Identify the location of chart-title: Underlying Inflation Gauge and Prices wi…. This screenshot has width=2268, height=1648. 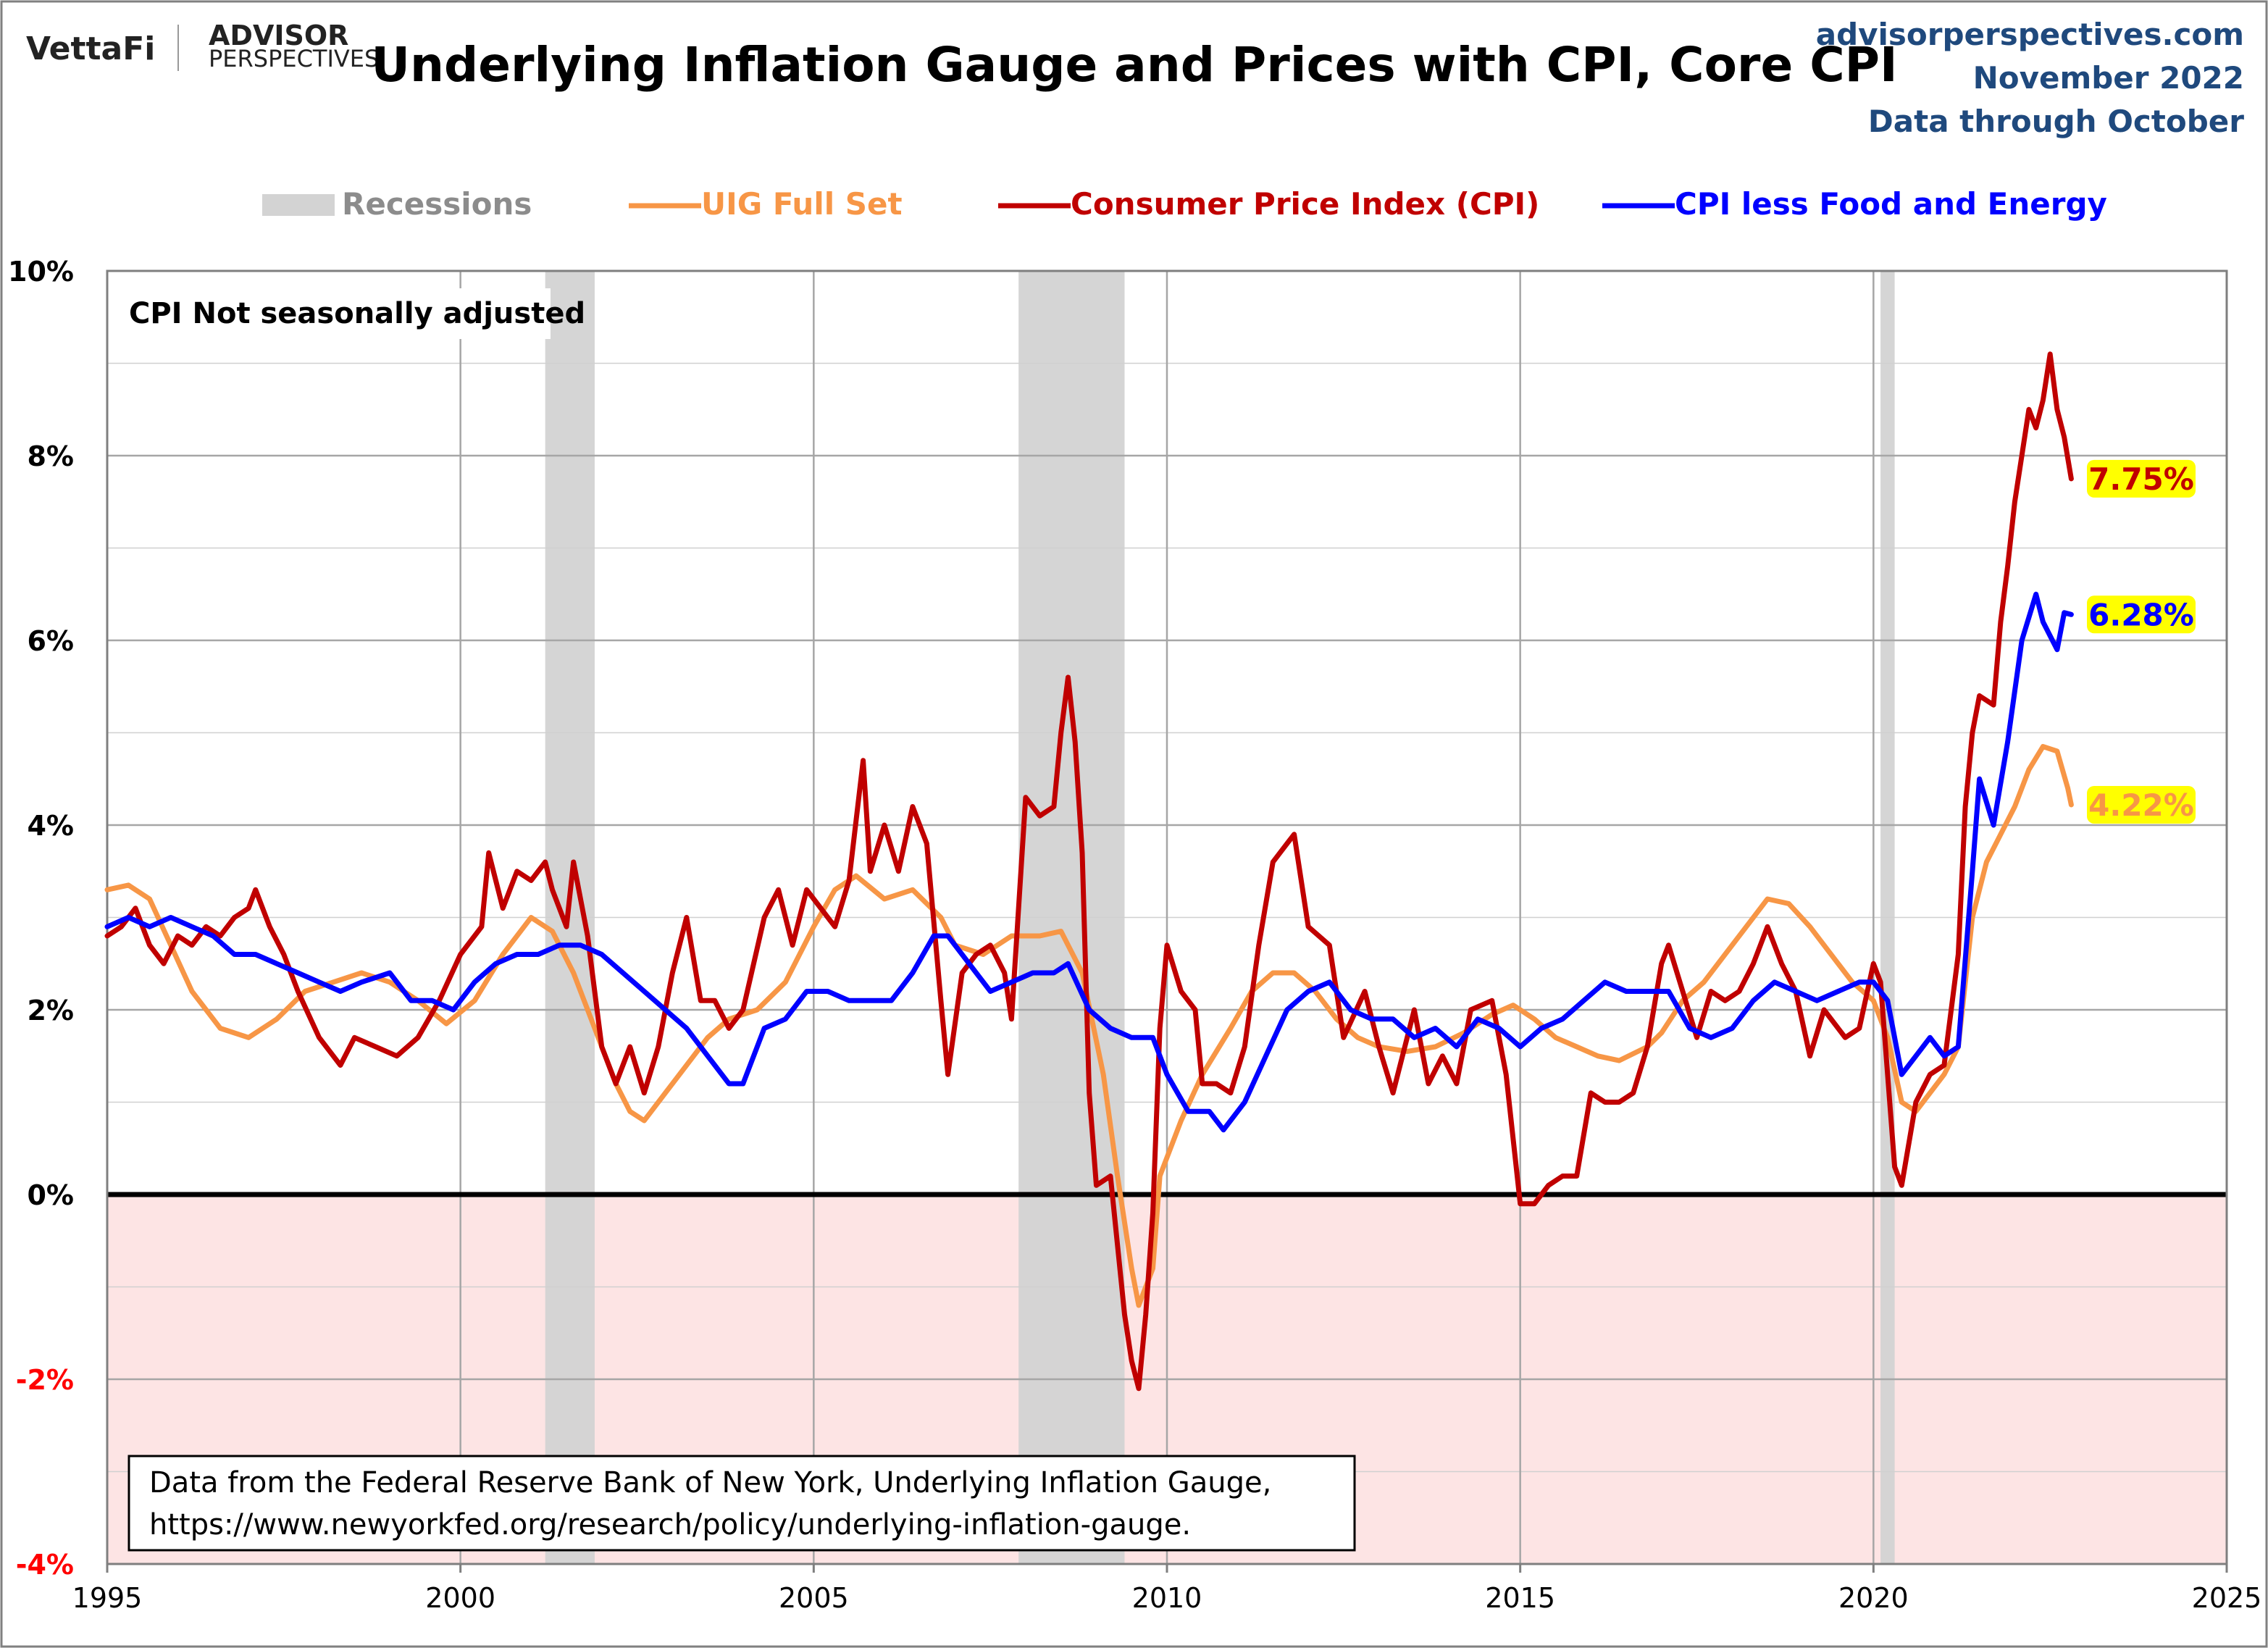
(1134, 65).